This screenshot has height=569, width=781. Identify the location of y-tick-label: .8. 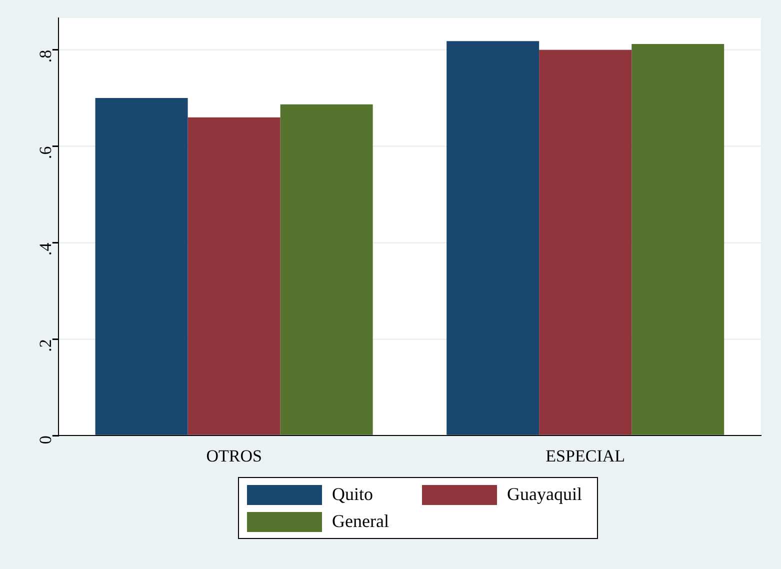
(45, 56).